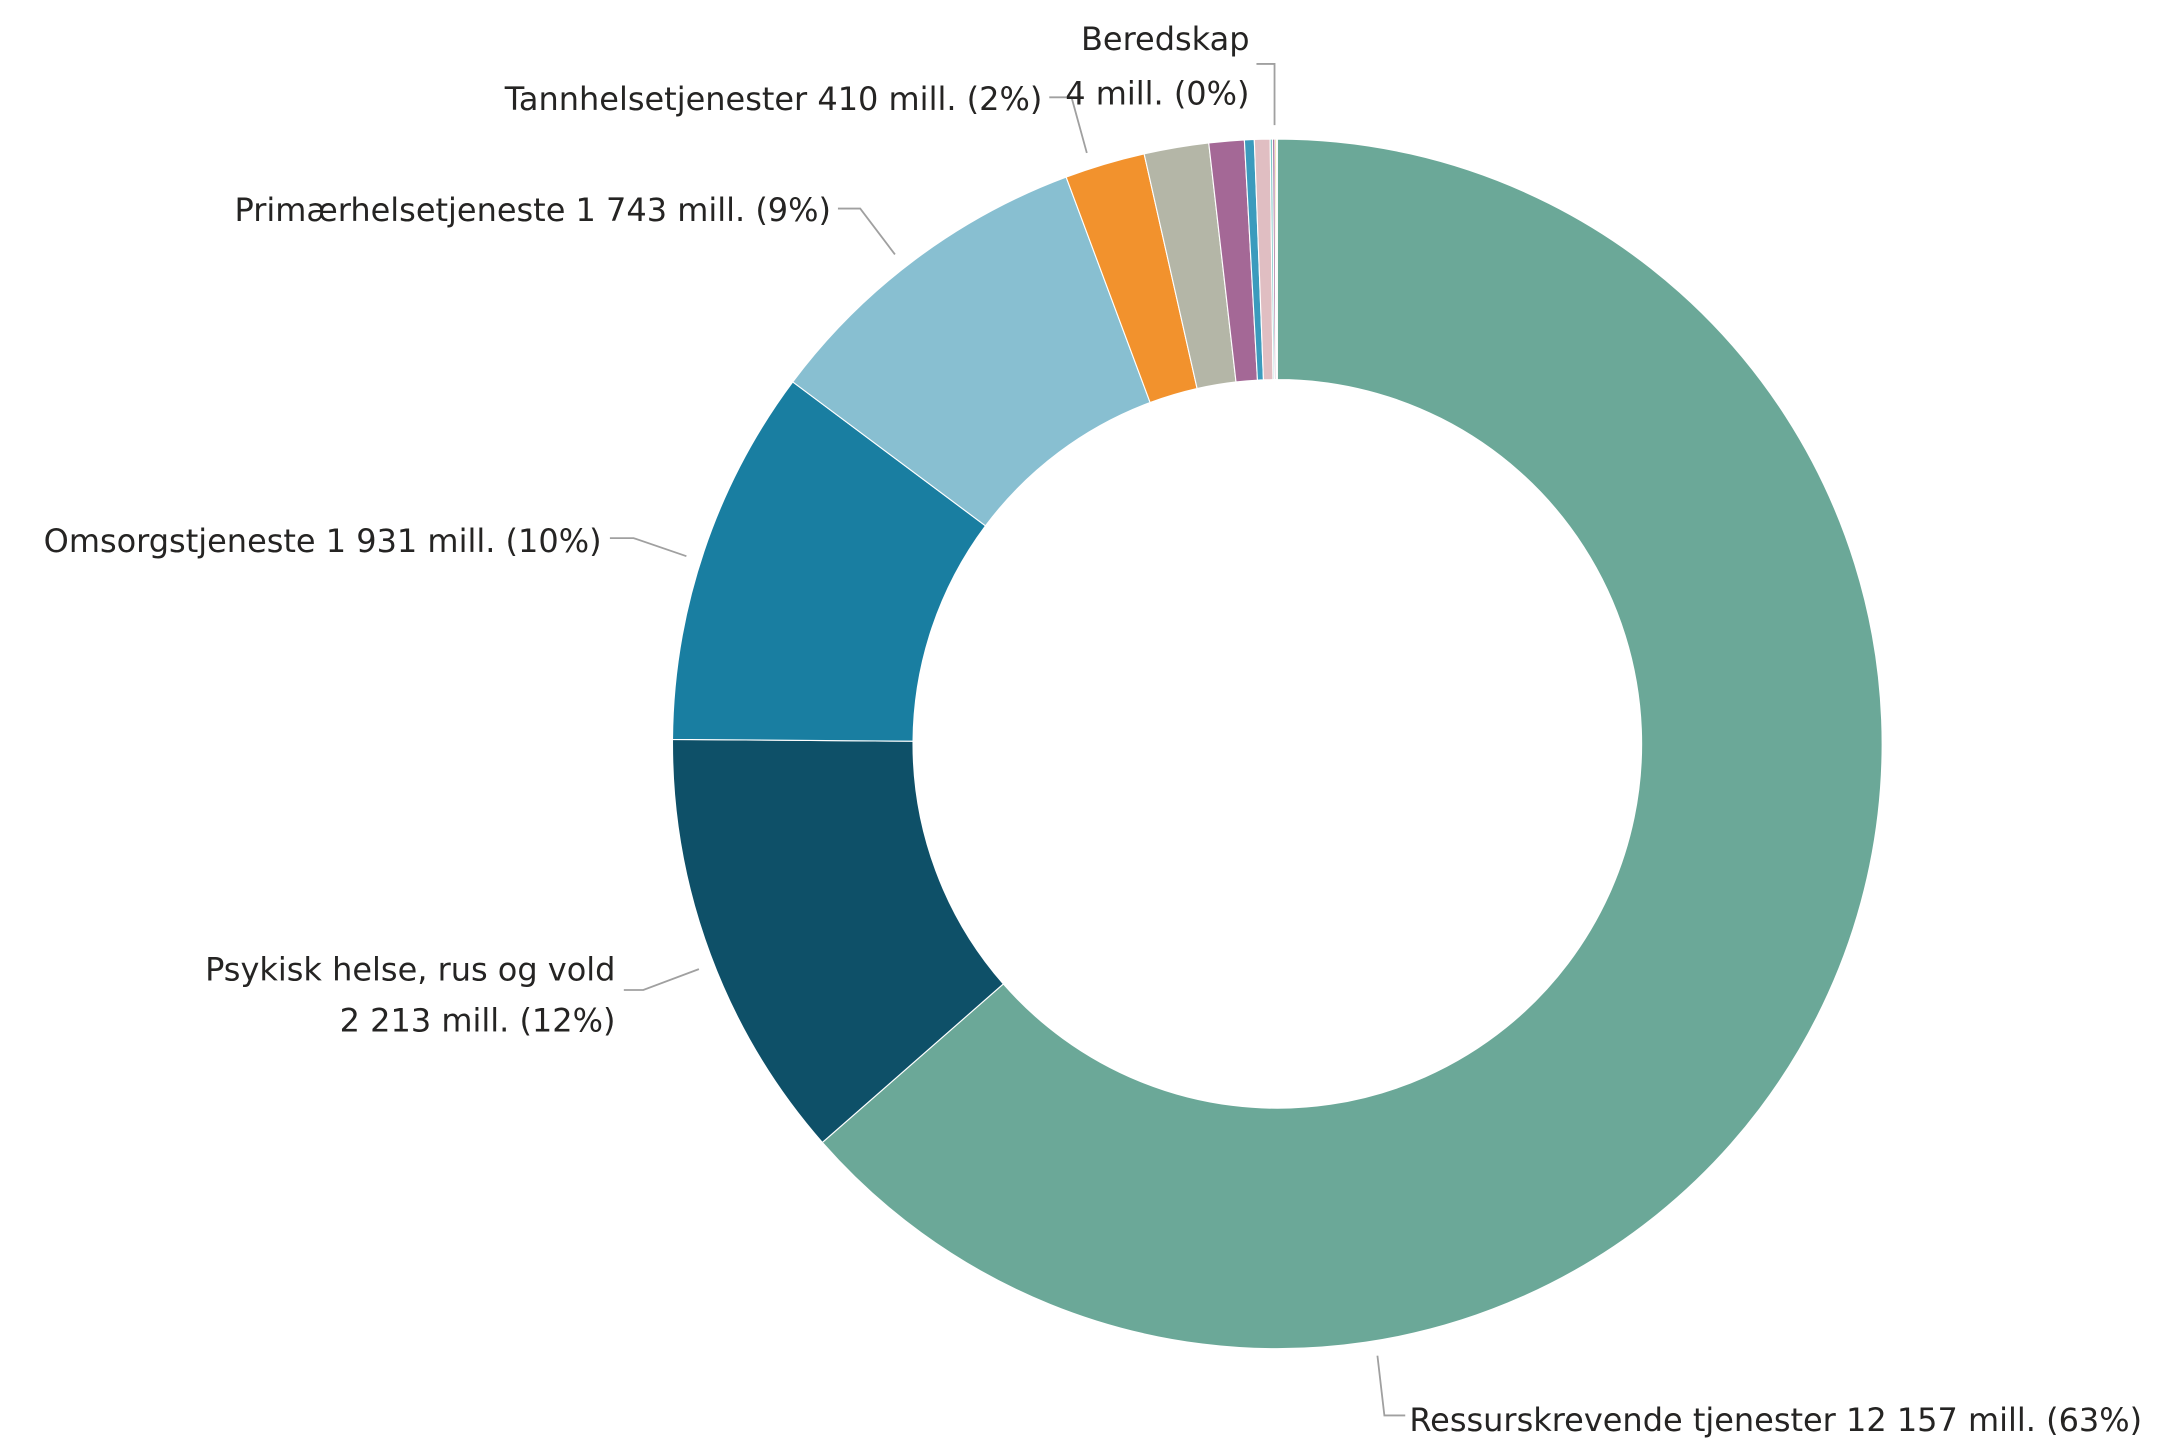 The image size is (2182, 1453). I want to click on label-primaer: Primærhelsetjeneste 1 743 mill. (9%), so click(533, 210).